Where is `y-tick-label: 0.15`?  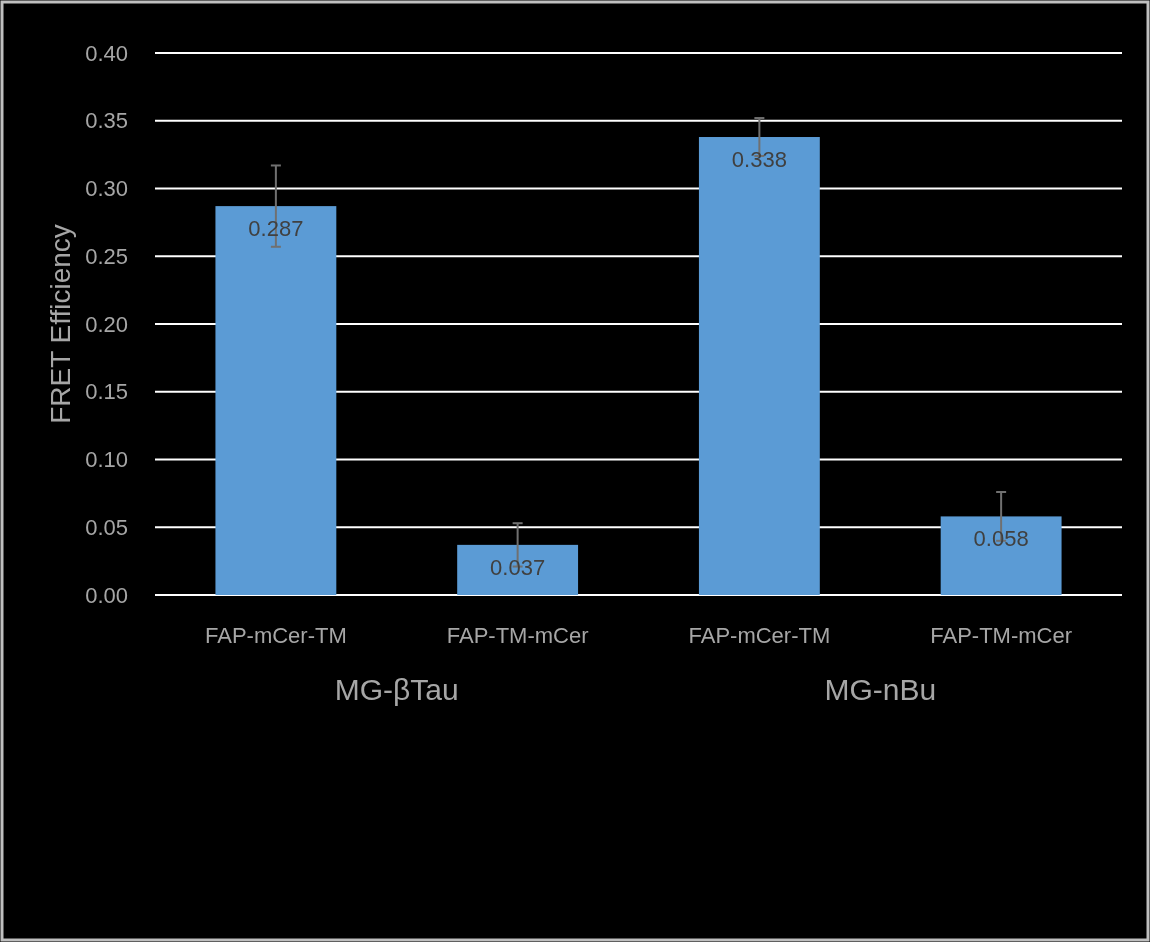
y-tick-label: 0.15 is located at coordinates (106, 392).